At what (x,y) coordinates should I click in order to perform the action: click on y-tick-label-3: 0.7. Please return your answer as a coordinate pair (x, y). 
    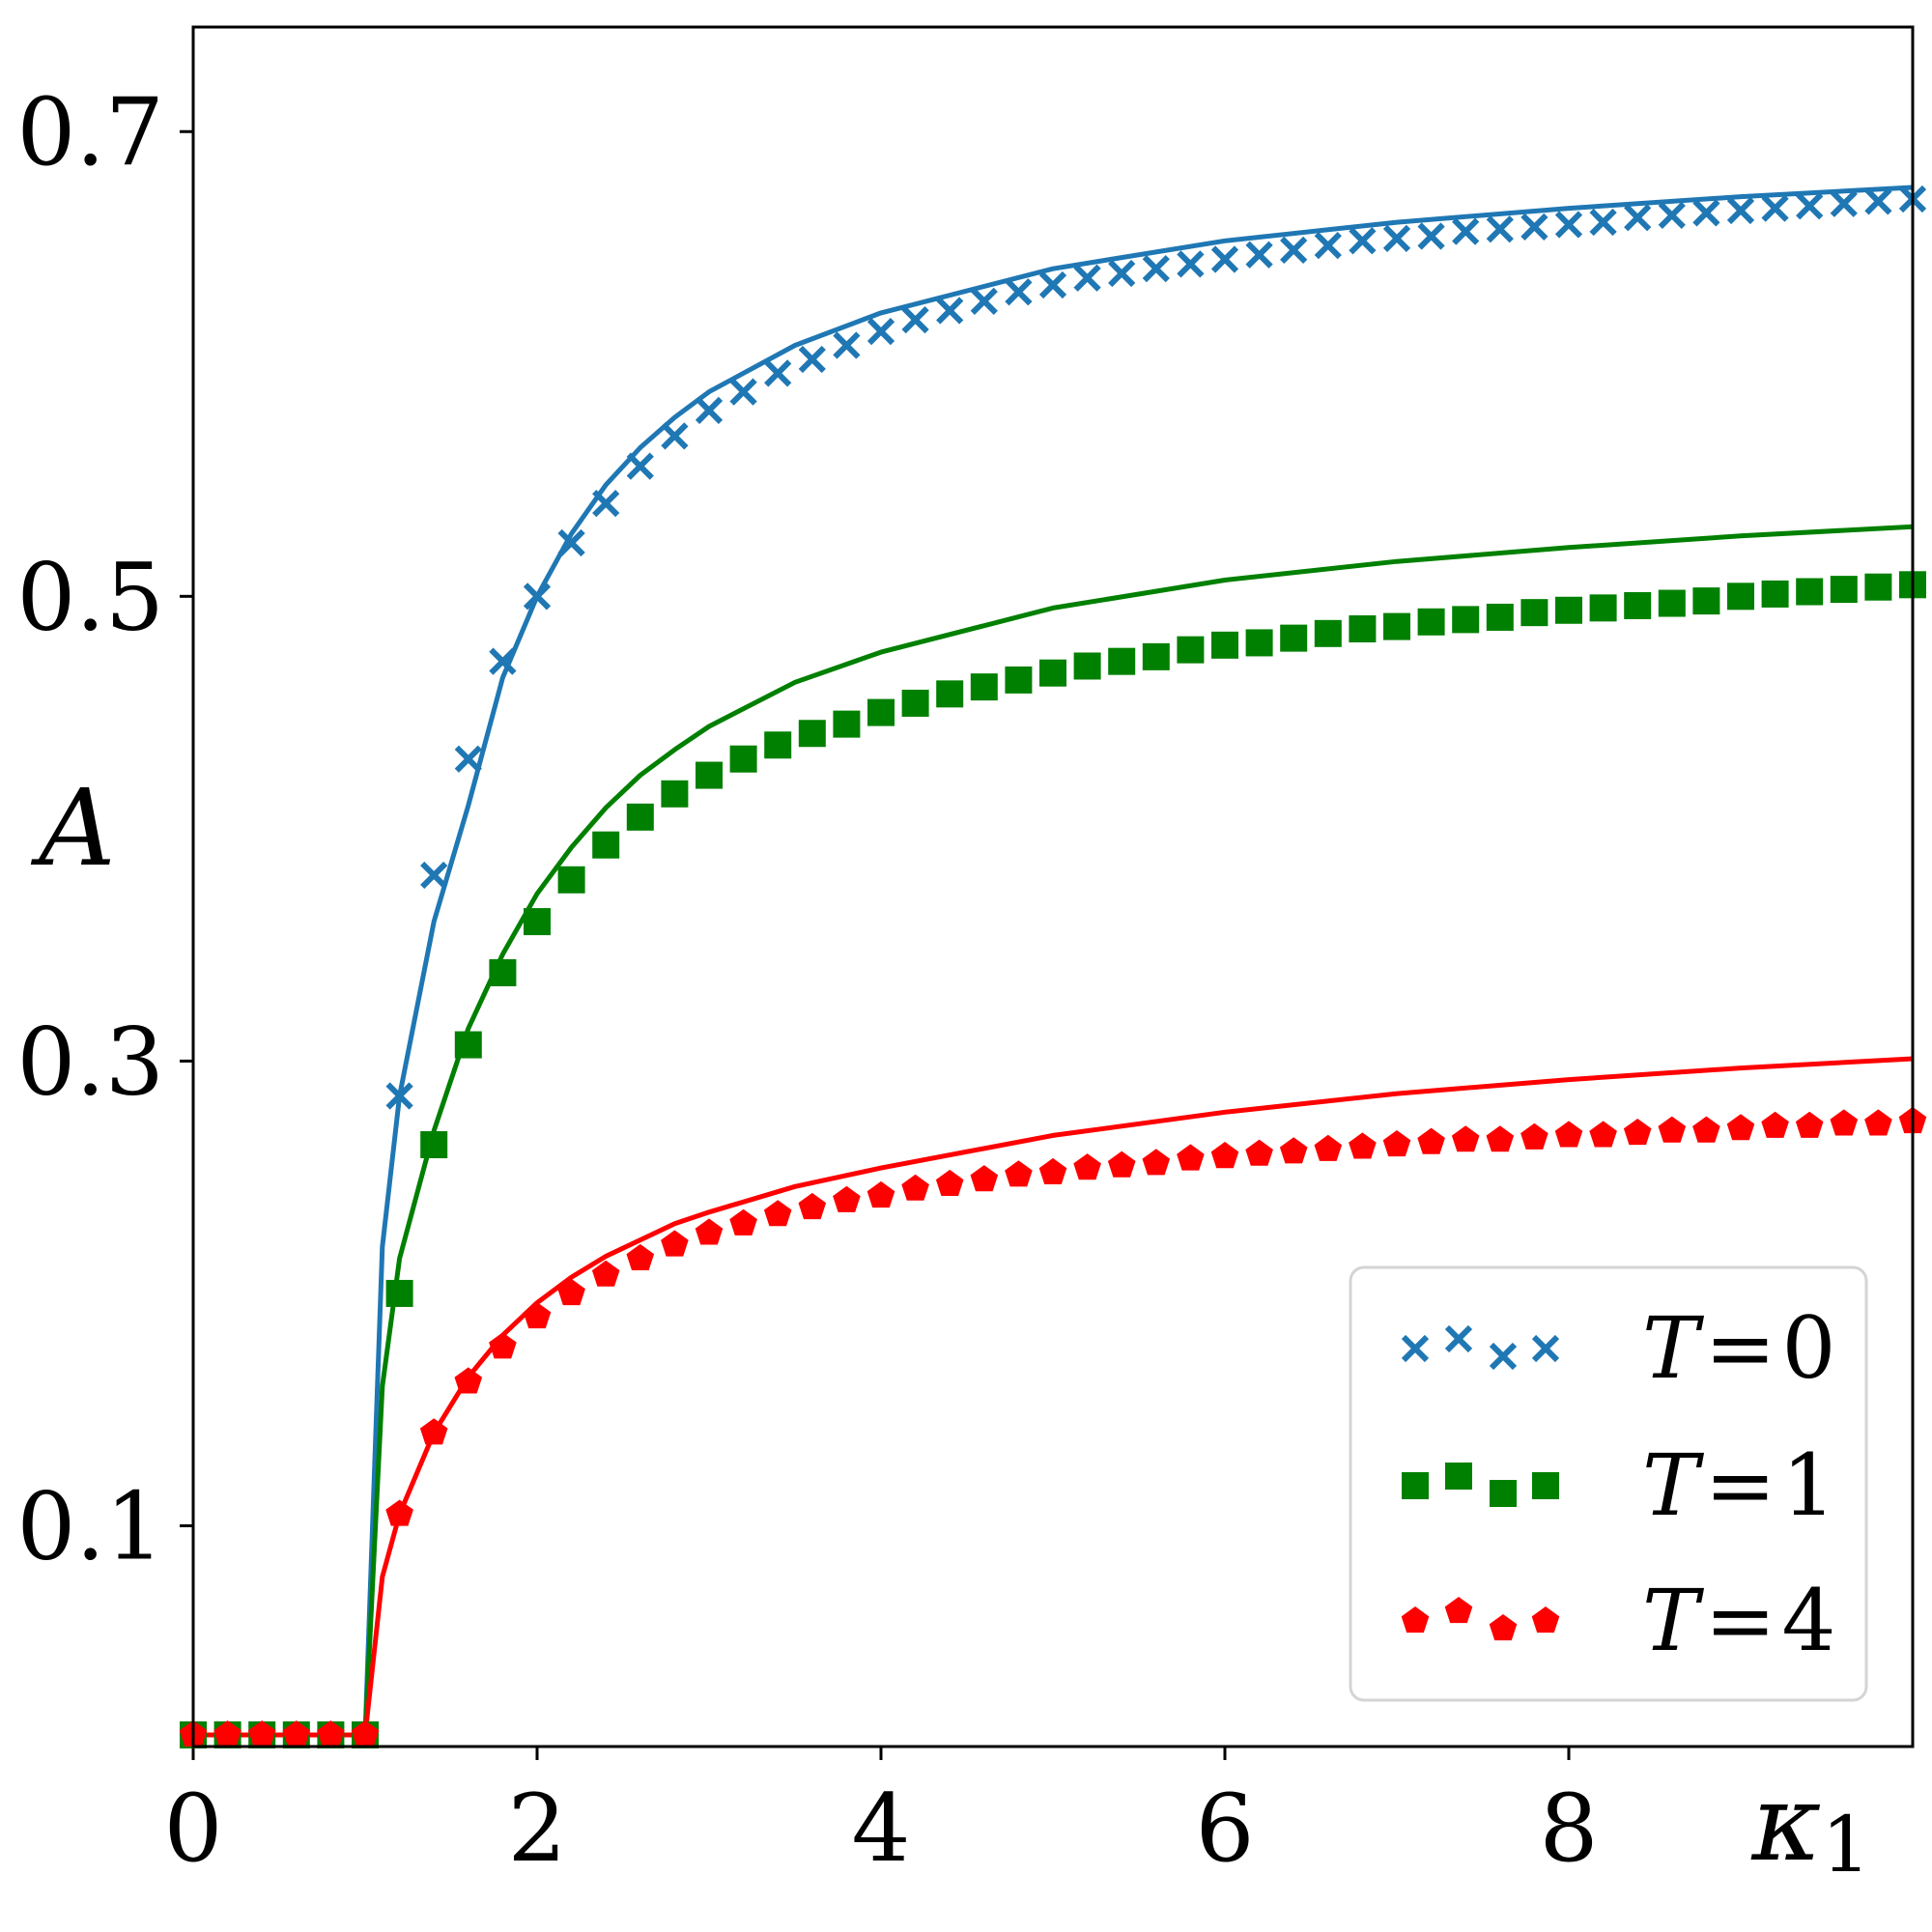
    Looking at the image, I should click on (90, 132).